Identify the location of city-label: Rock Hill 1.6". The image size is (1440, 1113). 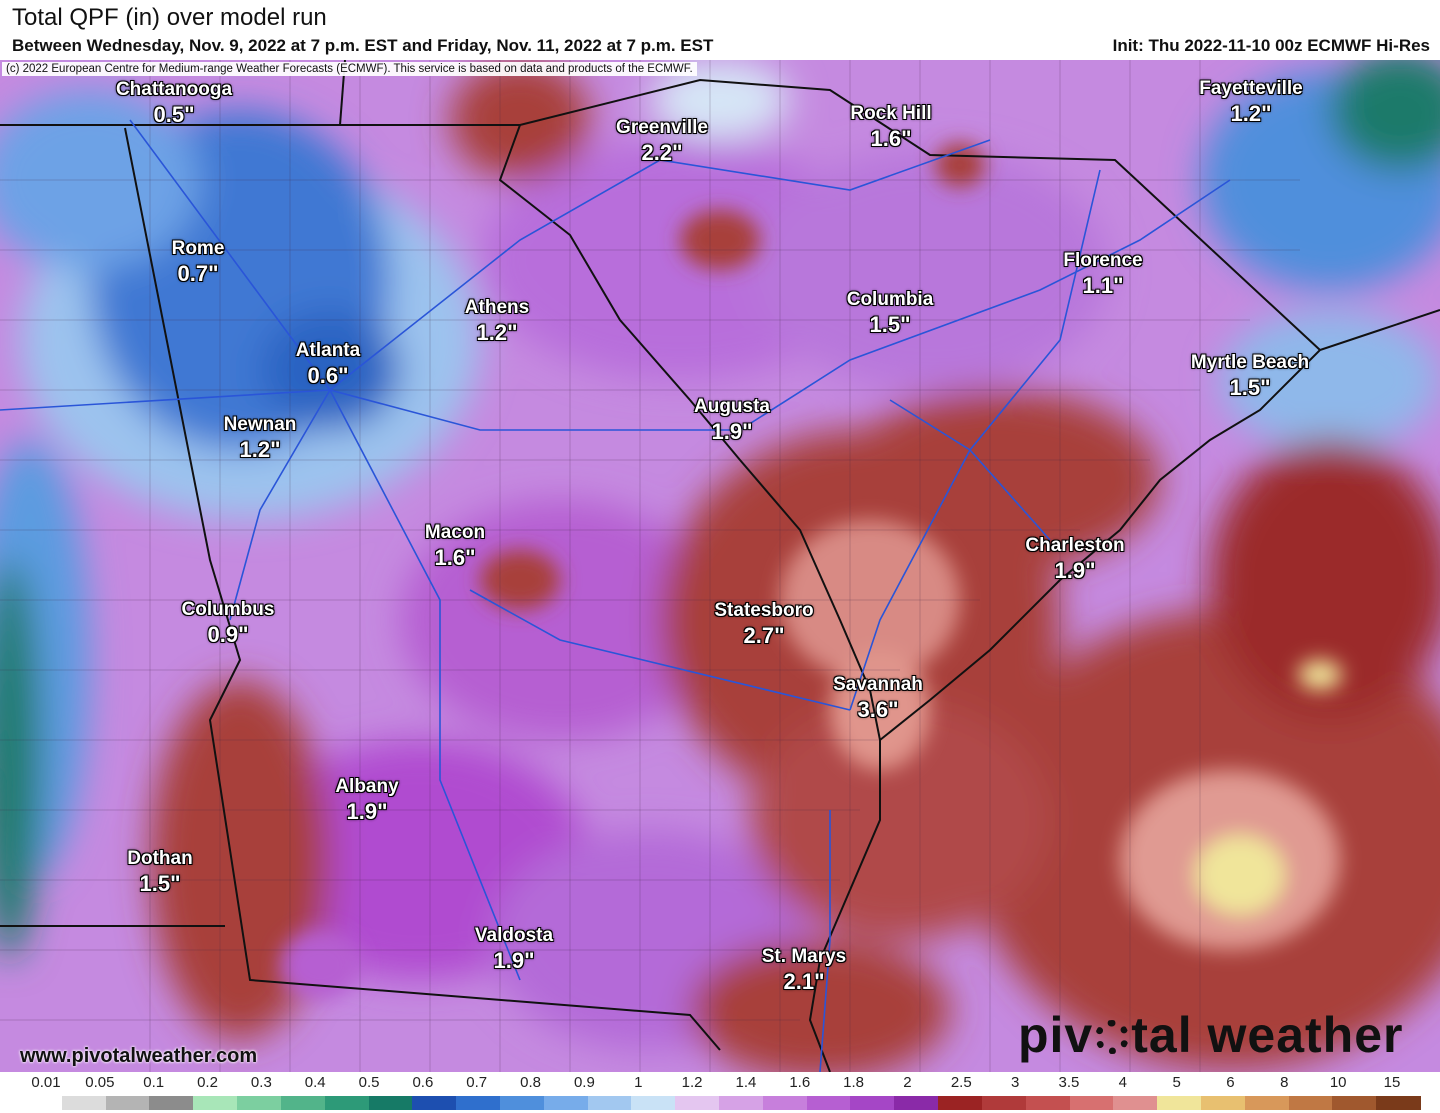
(890, 126).